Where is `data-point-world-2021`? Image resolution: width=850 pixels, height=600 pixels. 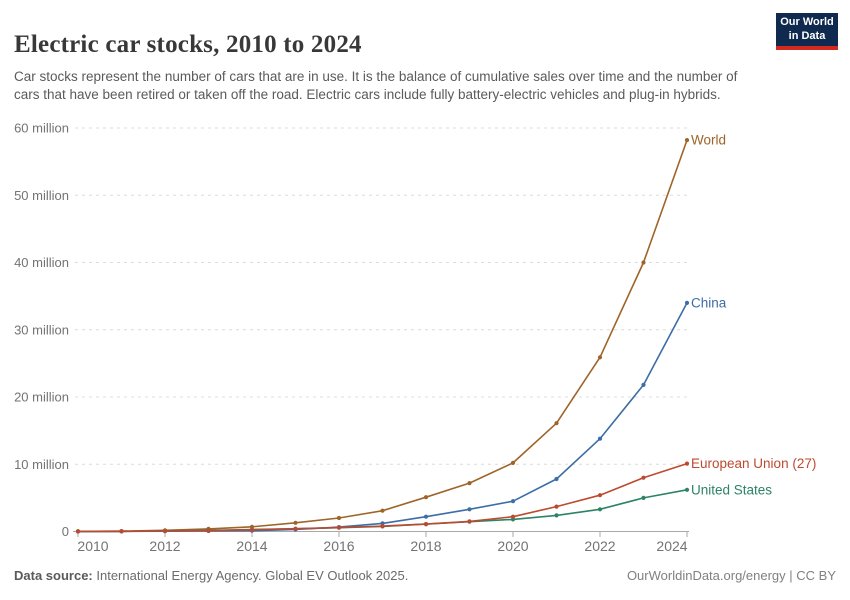
data-point-world-2021 is located at coordinates (556, 423).